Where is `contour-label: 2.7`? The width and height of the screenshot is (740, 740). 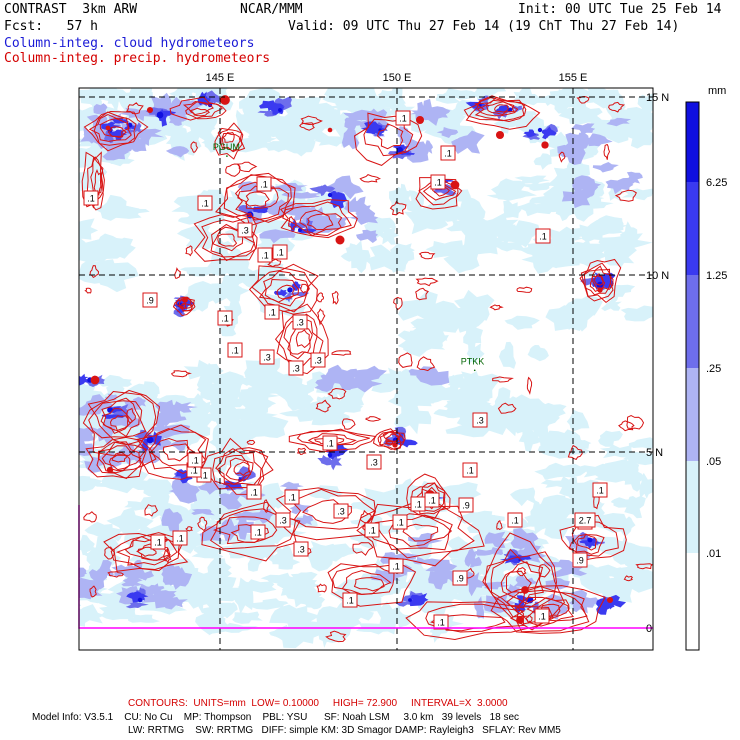 contour-label: 2.7 is located at coordinates (585, 521).